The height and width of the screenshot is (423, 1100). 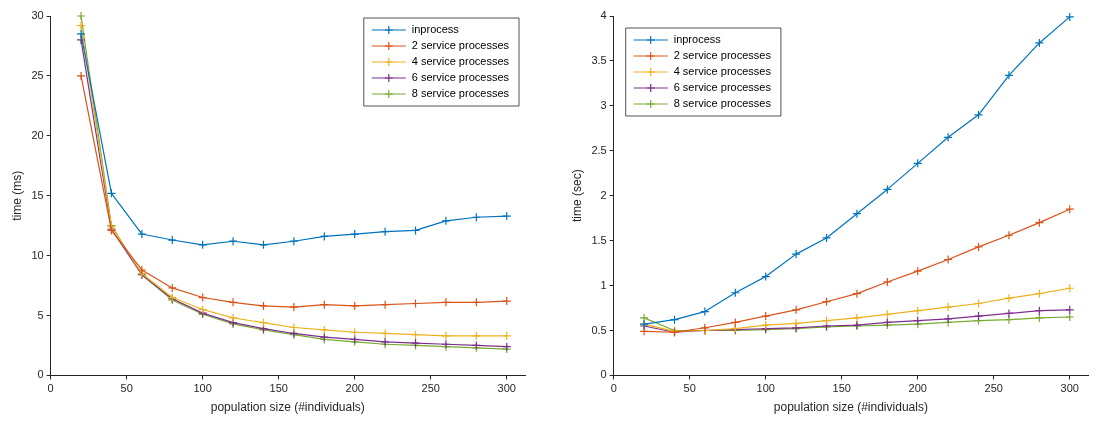 What do you see at coordinates (603, 15) in the screenshot?
I see `y-tick-label: 4` at bounding box center [603, 15].